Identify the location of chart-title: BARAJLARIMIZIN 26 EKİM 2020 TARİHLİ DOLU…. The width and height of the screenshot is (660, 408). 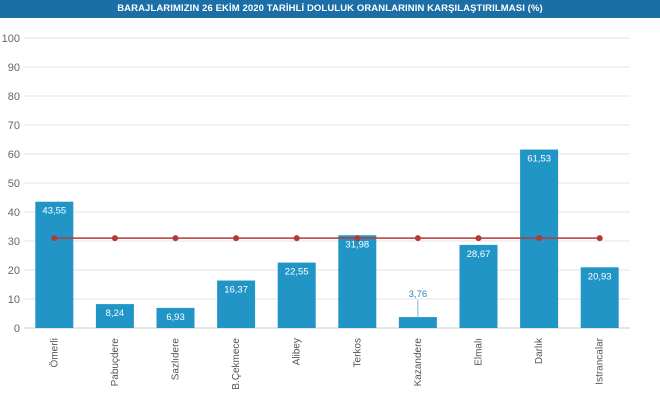
(330, 9).